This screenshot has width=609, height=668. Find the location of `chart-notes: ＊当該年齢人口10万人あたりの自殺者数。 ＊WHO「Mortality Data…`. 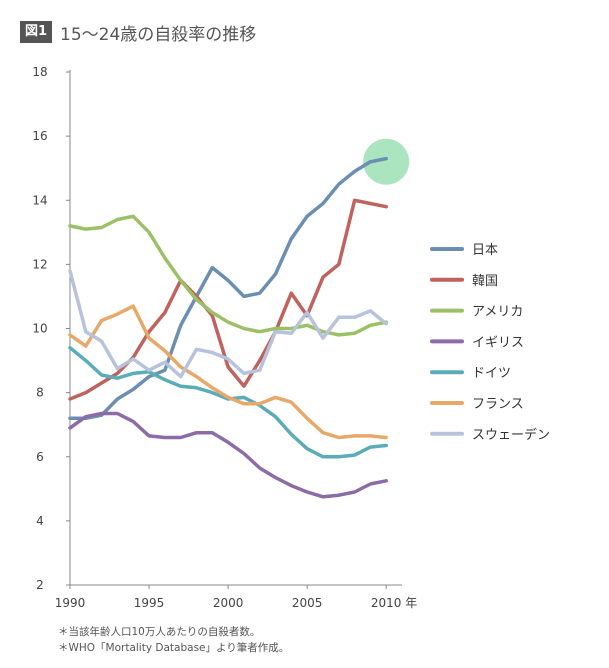

chart-notes: ＊当該年齢人口10万人あたりの自殺者数。 ＊WHO「Mortality Data… is located at coordinates (173, 640).